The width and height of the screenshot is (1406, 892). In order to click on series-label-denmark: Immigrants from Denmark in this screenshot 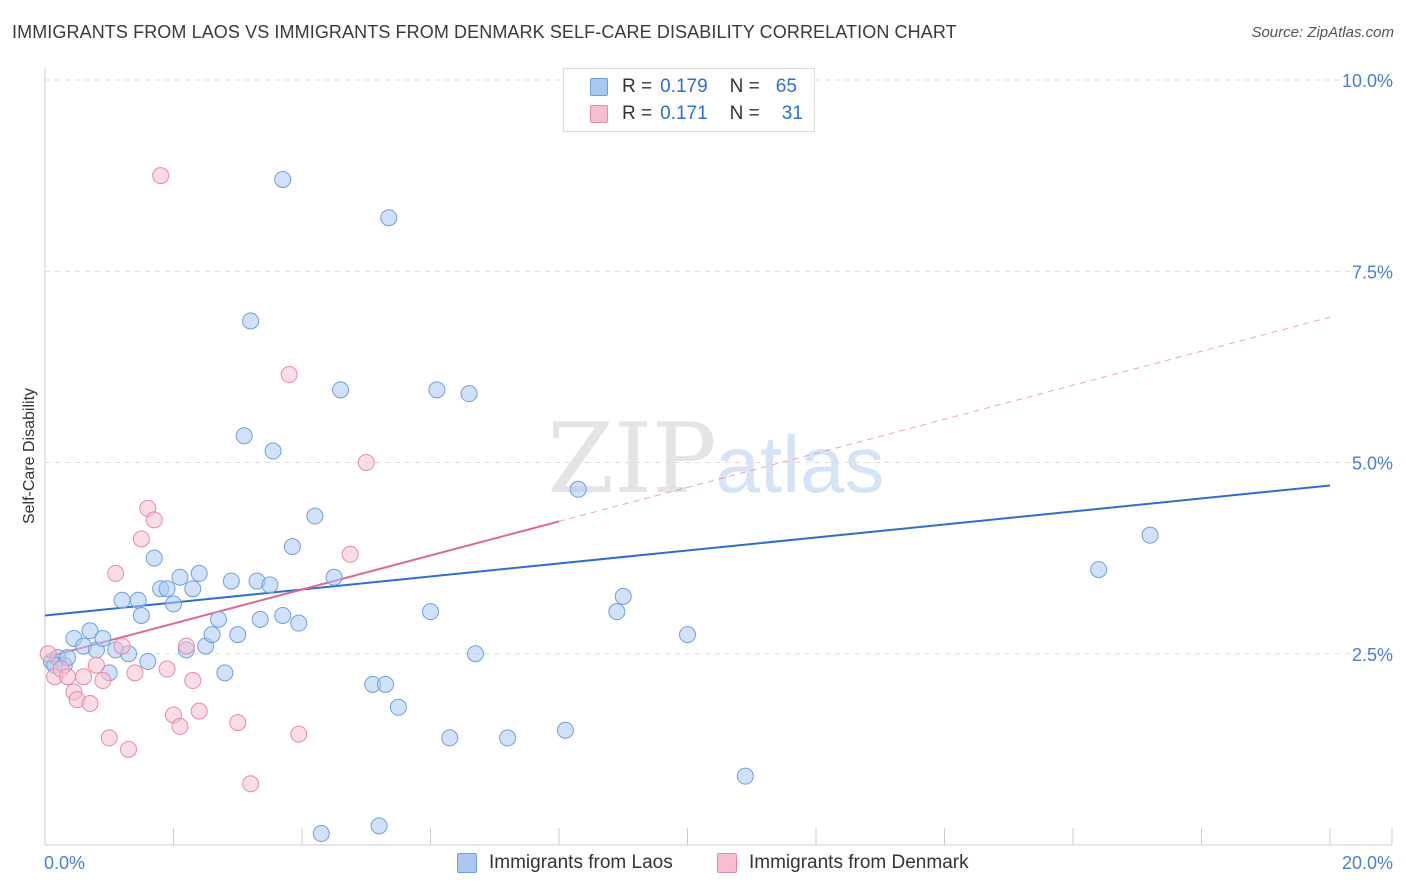, I will do `click(859, 862)`.